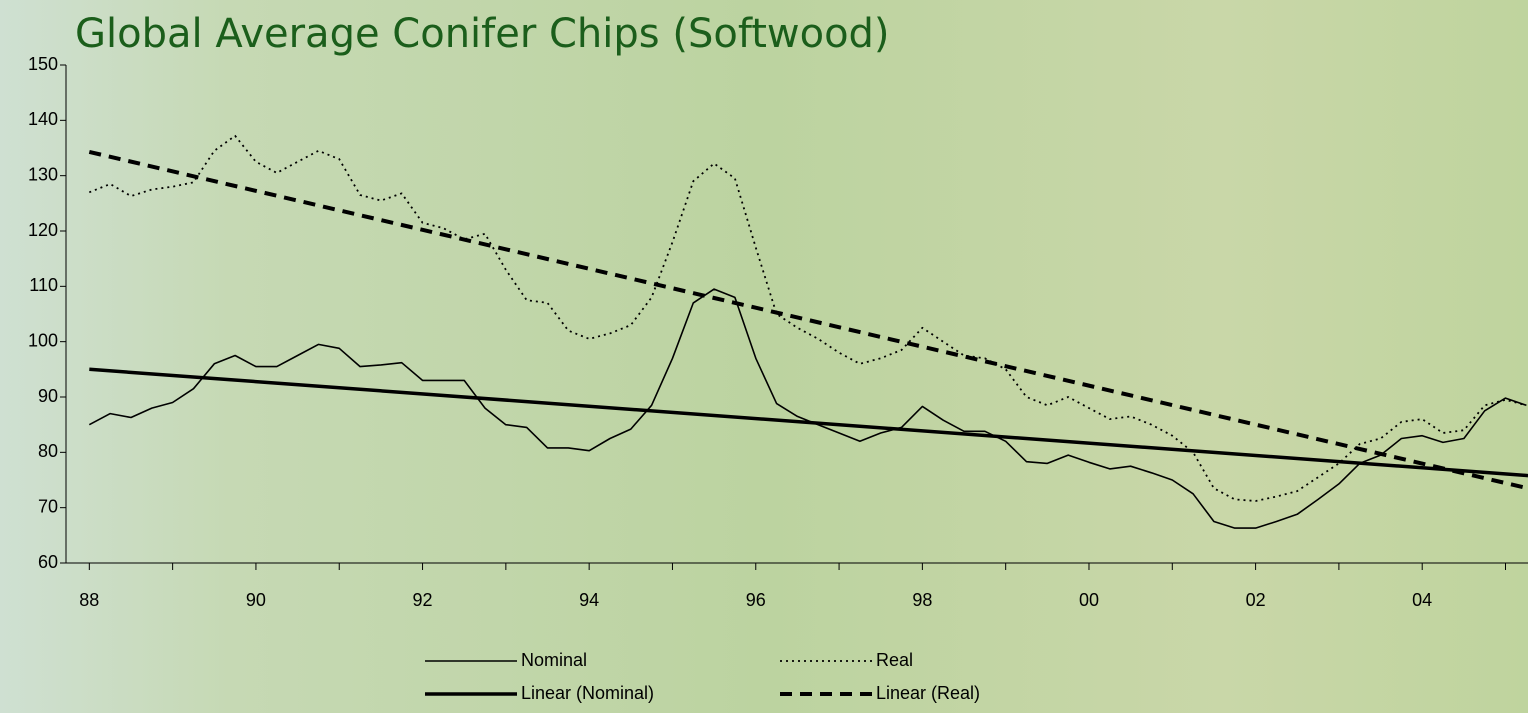  What do you see at coordinates (1256, 600) in the screenshot?
I see `x-tick-label: 02` at bounding box center [1256, 600].